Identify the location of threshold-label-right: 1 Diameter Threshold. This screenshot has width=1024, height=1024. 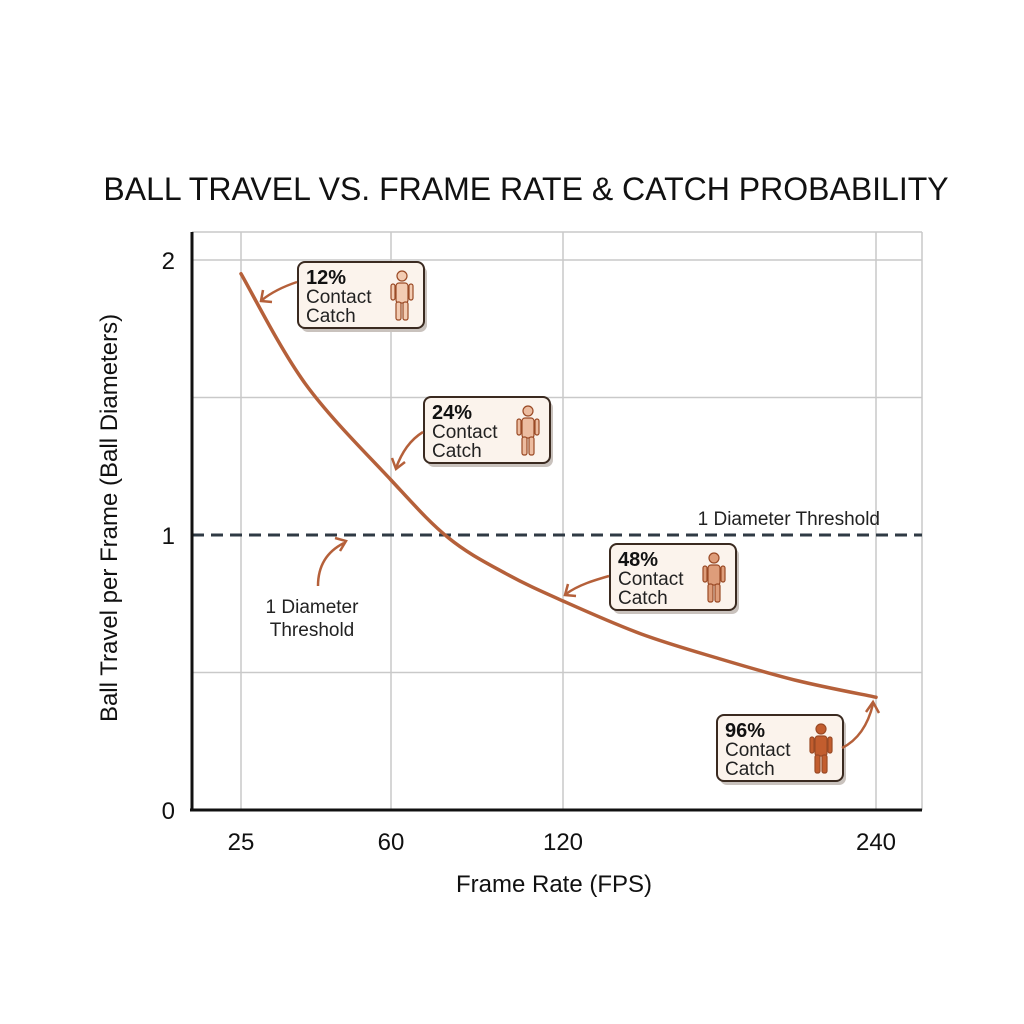
(789, 519).